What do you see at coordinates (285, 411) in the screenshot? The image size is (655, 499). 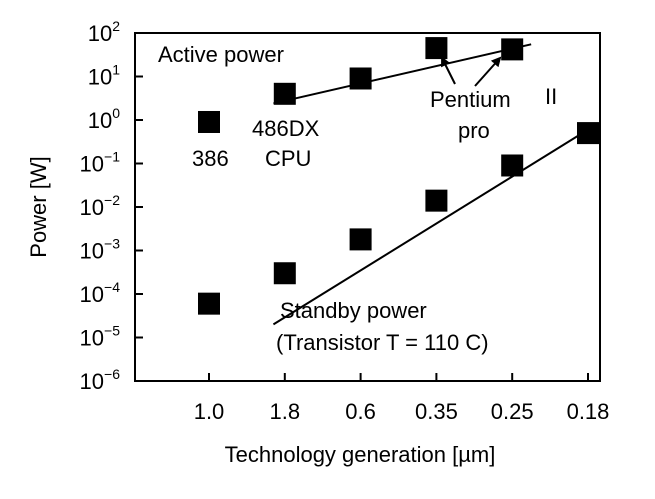 I see `x-tick-label: 1.8` at bounding box center [285, 411].